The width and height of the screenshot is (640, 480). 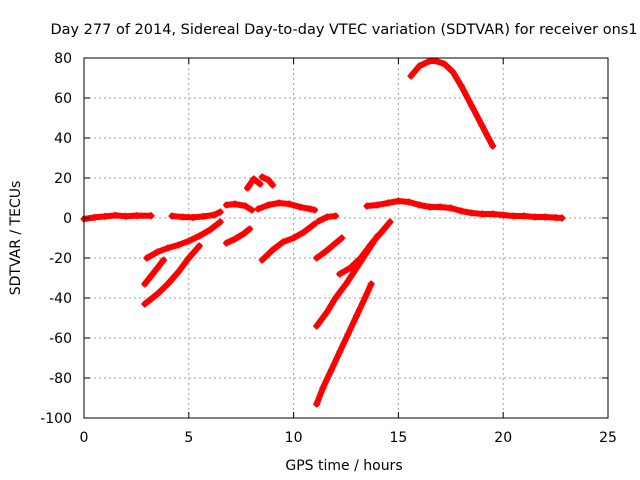 I want to click on x-tick-label: 10, so click(x=294, y=438).